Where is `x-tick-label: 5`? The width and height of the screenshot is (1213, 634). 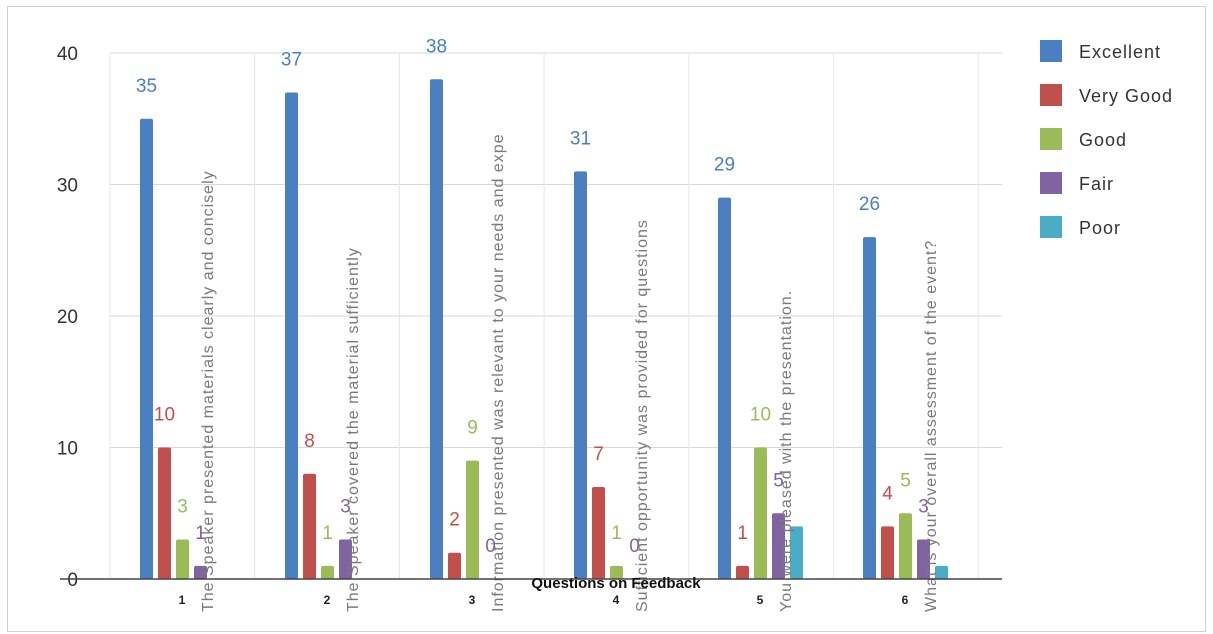
x-tick-label: 5 is located at coordinates (760, 600).